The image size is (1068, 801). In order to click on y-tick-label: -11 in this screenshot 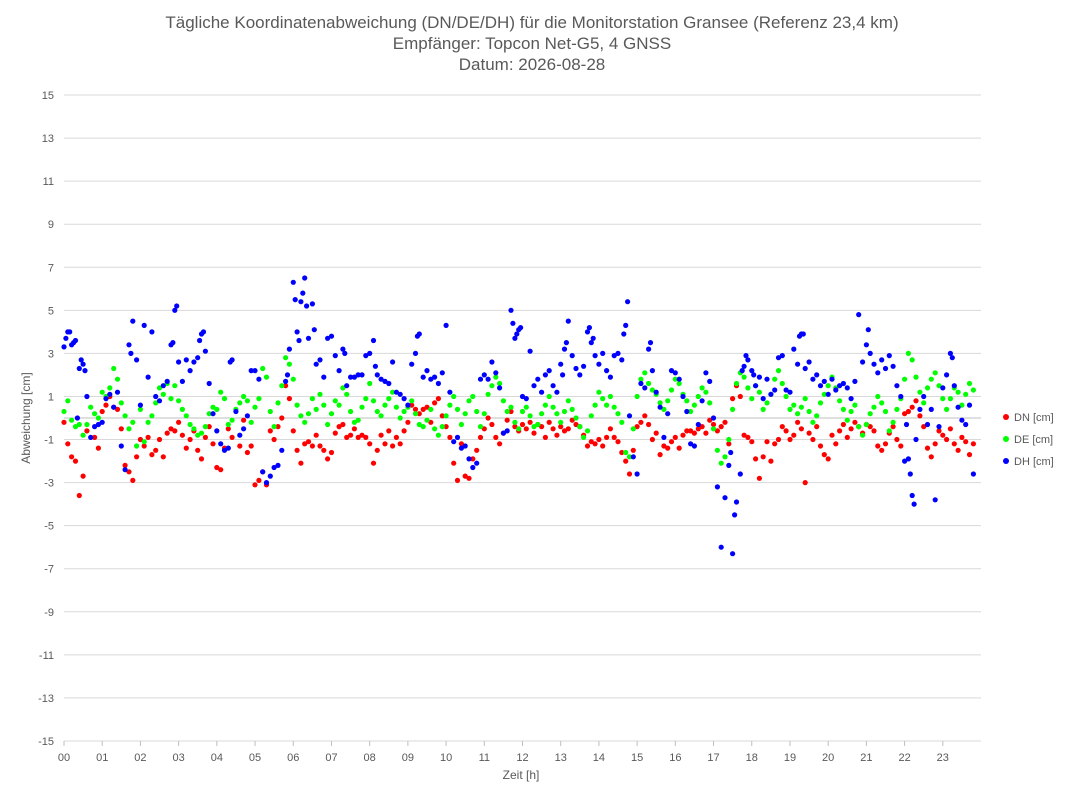, I will do `click(46, 656)`.